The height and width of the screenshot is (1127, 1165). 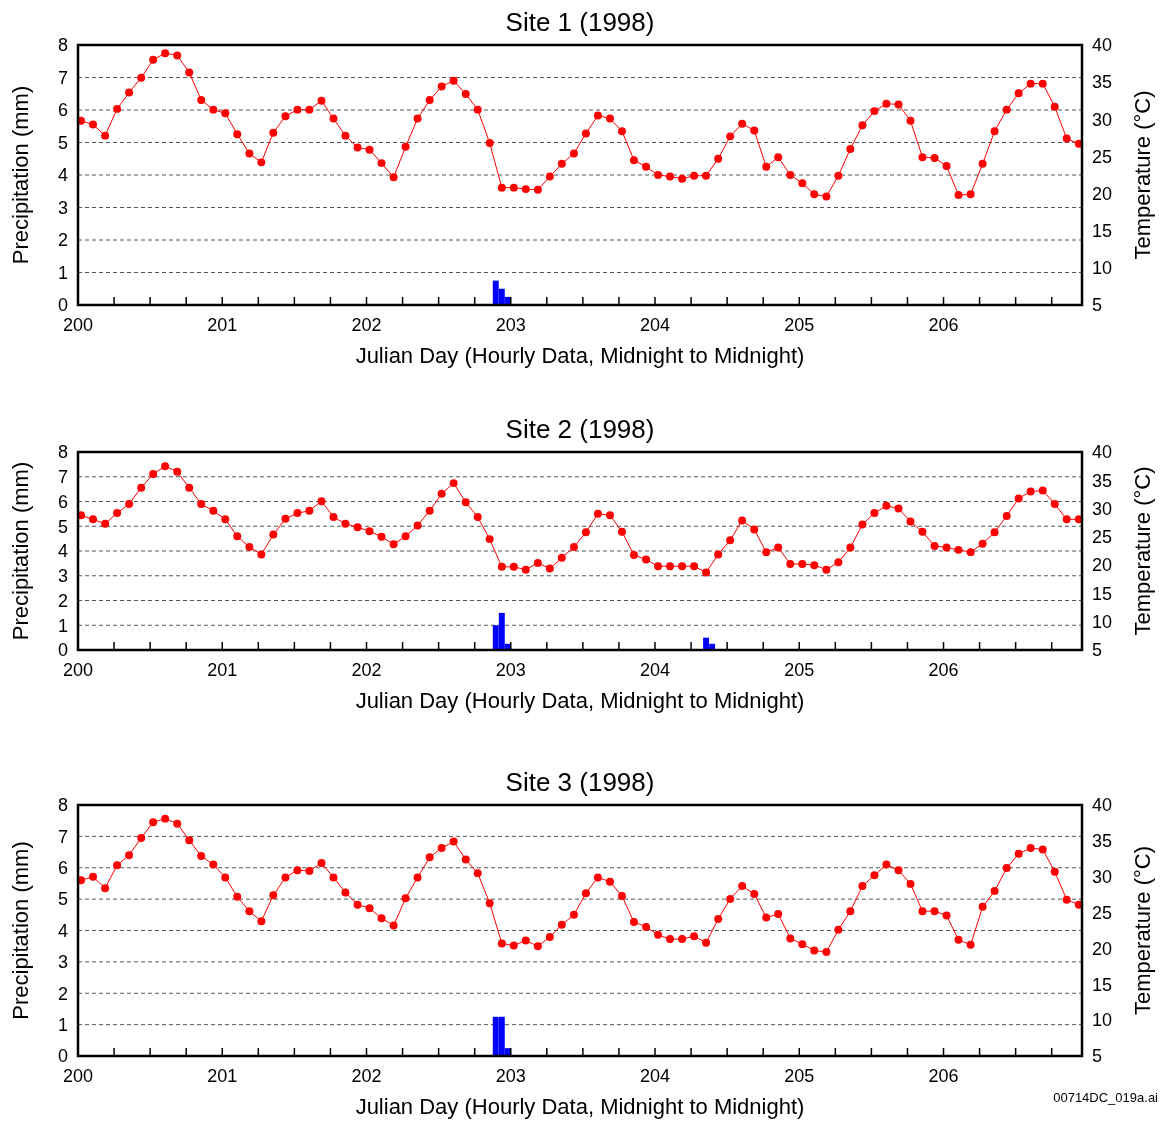 What do you see at coordinates (580, 22) in the screenshot?
I see `chart-title: Site 1 (1998)` at bounding box center [580, 22].